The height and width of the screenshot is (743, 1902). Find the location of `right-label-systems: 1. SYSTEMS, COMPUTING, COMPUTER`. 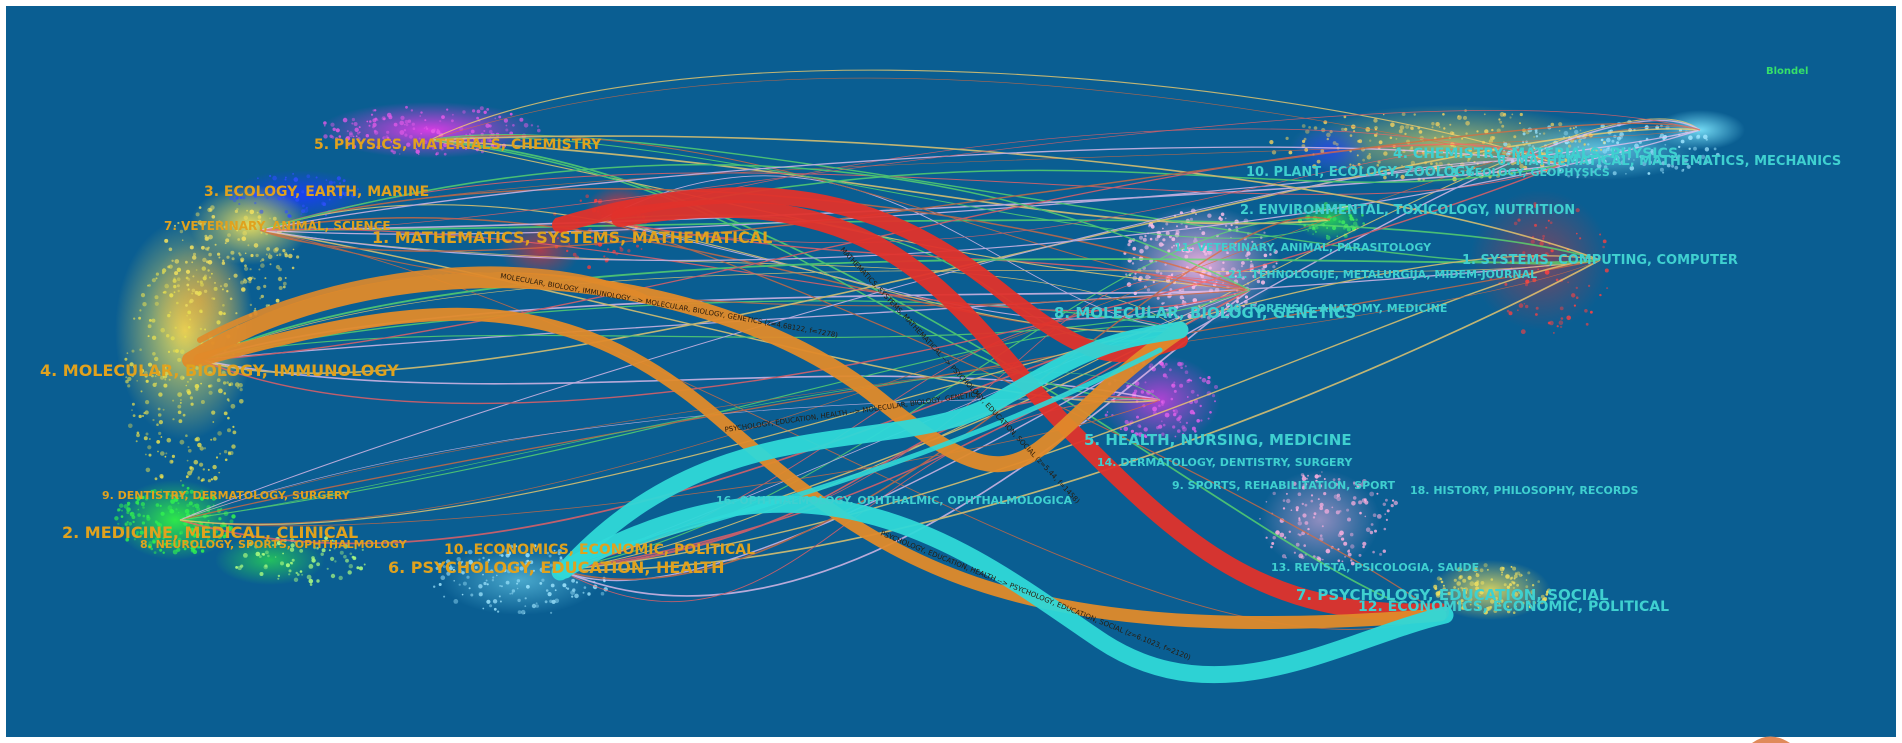

right-label-systems: 1. SYSTEMS, COMPUTING, COMPUTER is located at coordinates (1600, 260).